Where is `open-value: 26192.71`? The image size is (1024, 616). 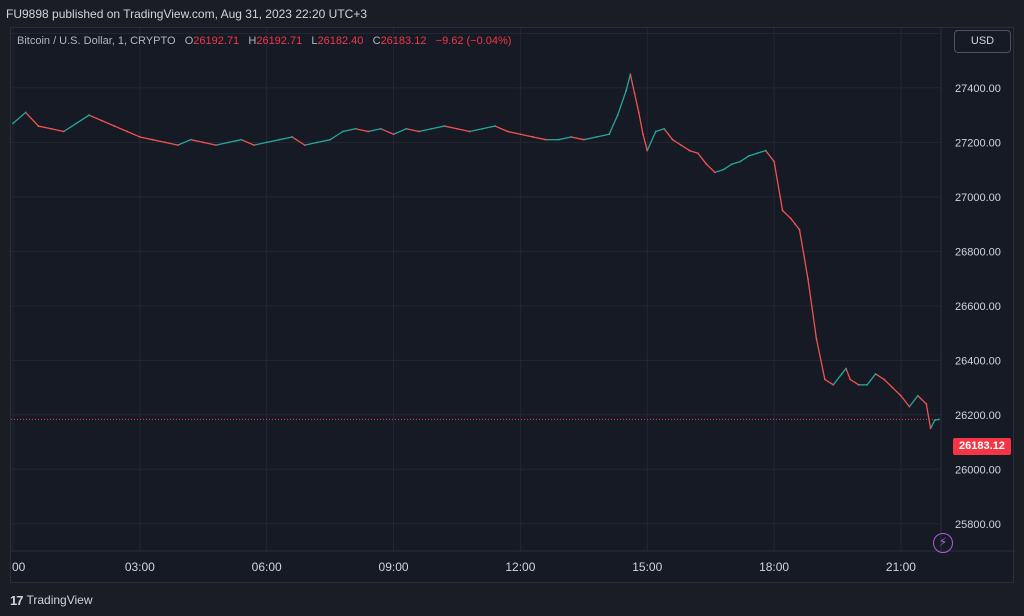 open-value: 26192.71 is located at coordinates (216, 41).